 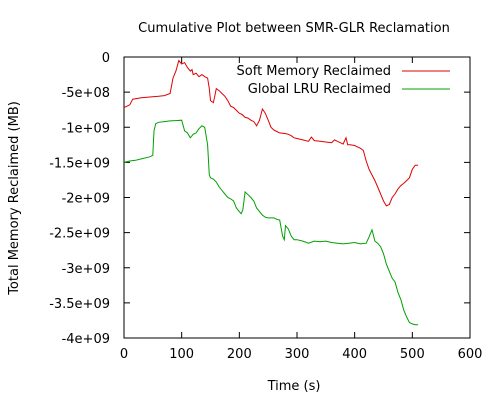 What do you see at coordinates (314, 71) in the screenshot?
I see `legend-label: Soft Memory Reclaimed` at bounding box center [314, 71].